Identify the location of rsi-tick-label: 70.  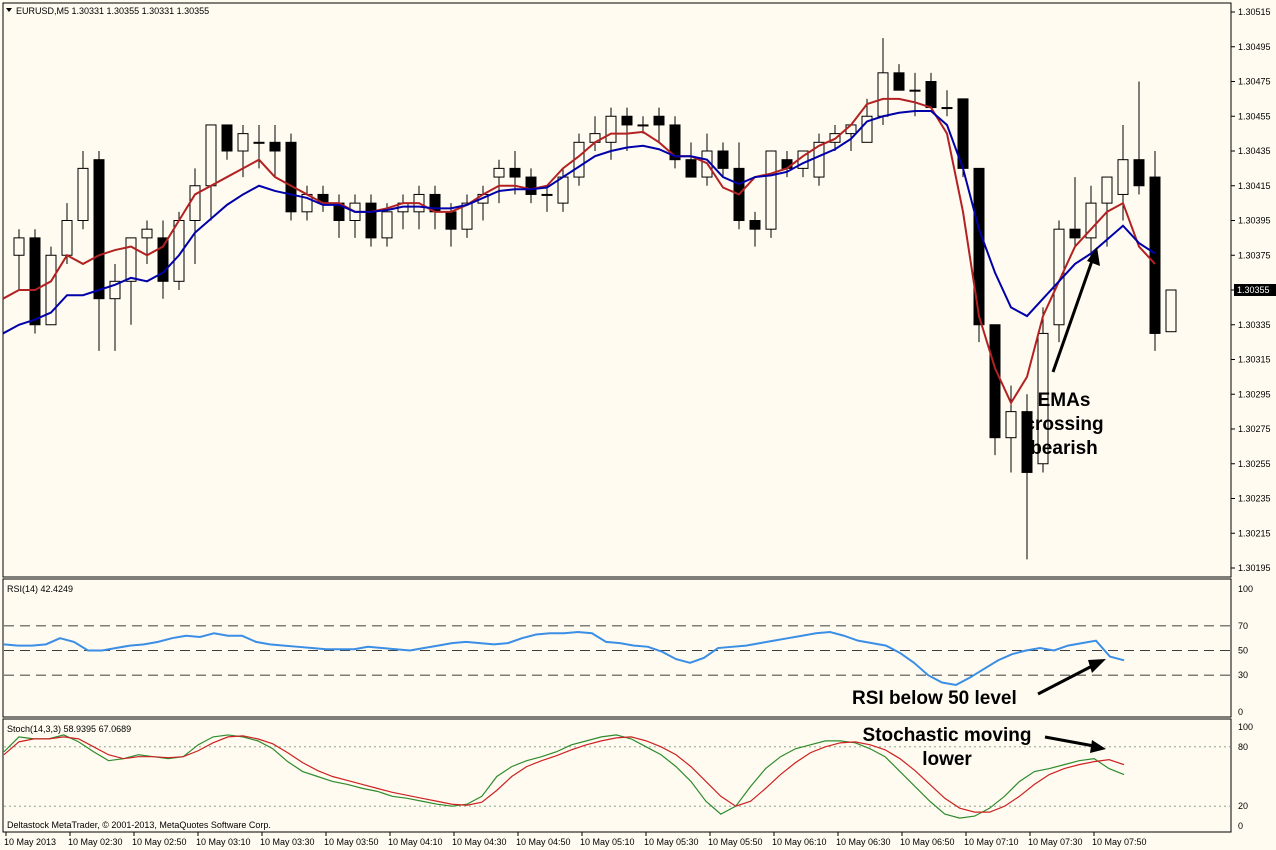
(1243, 626).